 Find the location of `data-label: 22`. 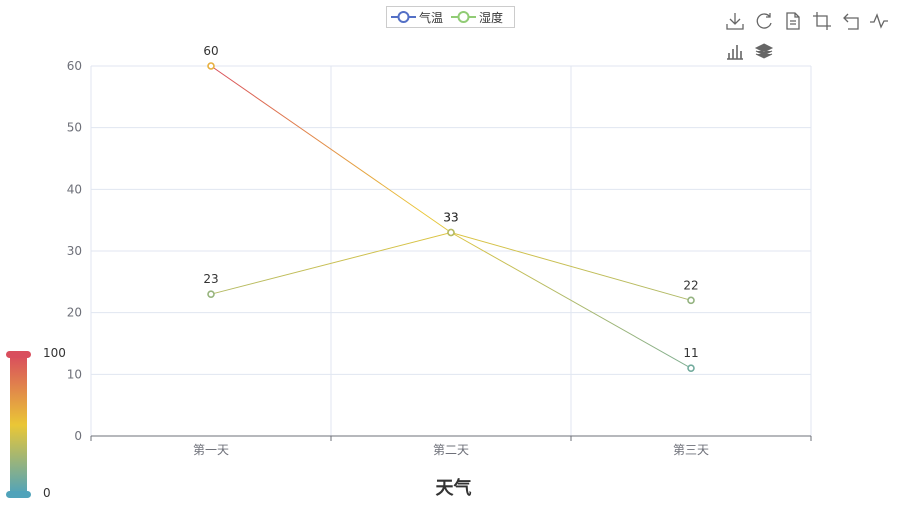

data-label: 22 is located at coordinates (690, 285).